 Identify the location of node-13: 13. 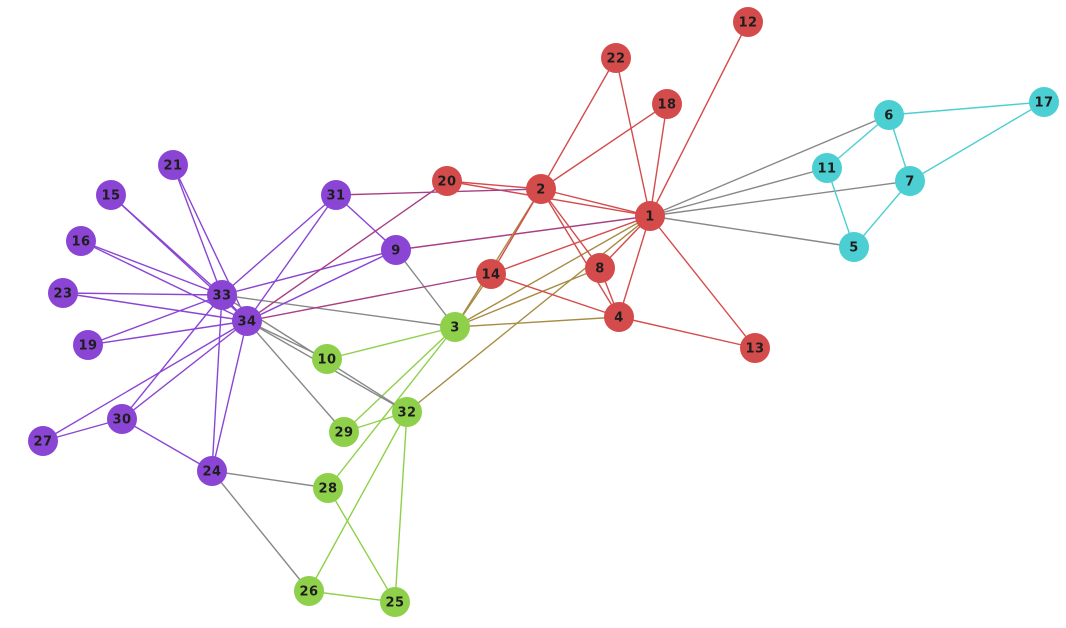
(755, 348).